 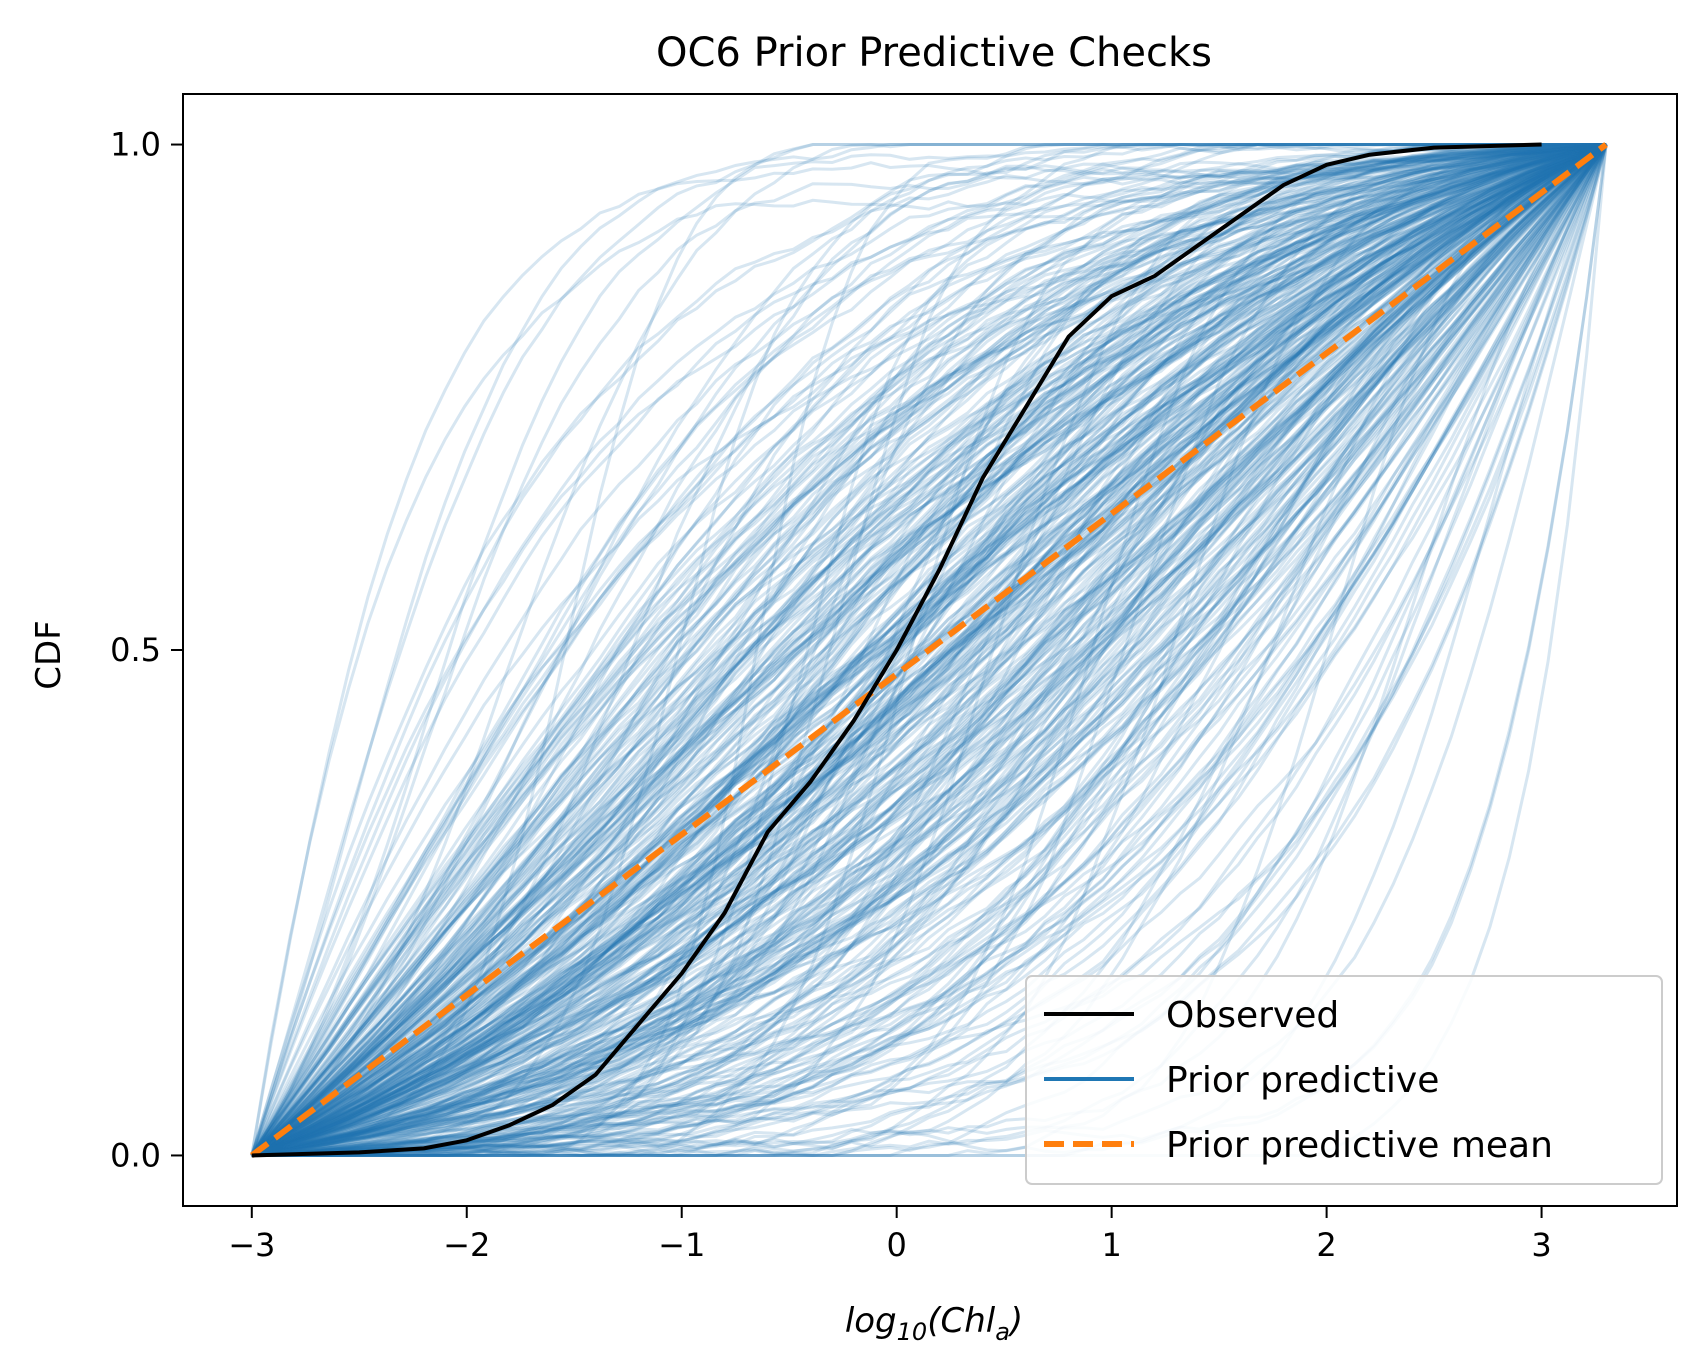 I want to click on chart-title: OC6 Prior Predictive Checks, so click(x=934, y=53).